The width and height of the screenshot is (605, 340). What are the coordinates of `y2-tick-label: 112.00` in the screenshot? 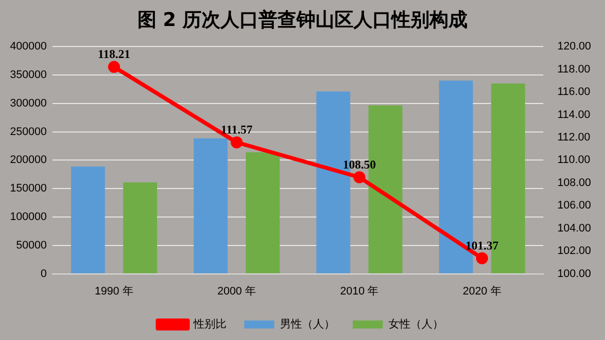 It's located at (573, 138).